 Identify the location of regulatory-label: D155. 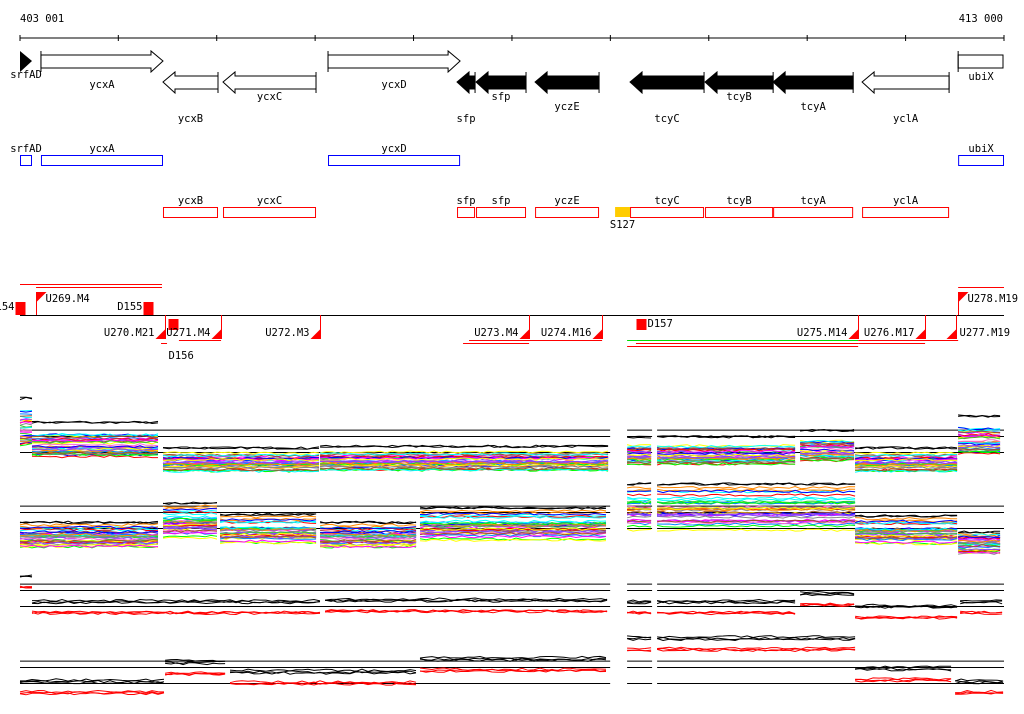
(129, 307).